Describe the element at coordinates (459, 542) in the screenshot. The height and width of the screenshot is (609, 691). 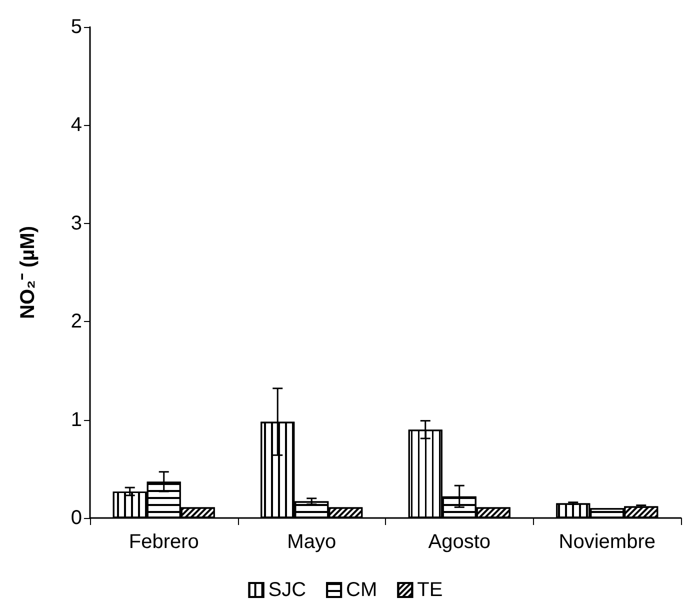
I see `x-tick-label: Agosto` at that location.